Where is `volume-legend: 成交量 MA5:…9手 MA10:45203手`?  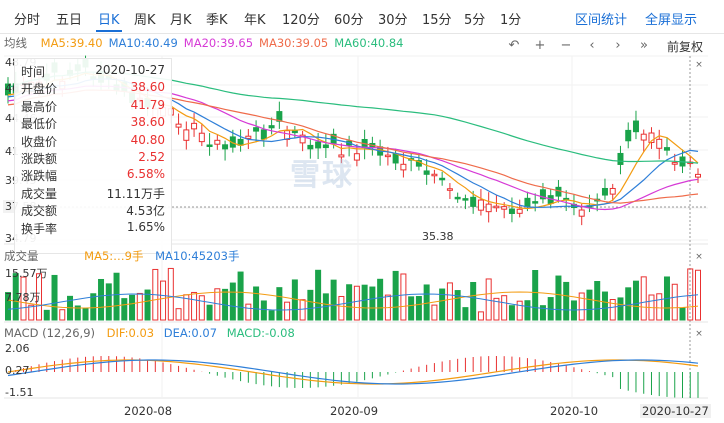
volume-legend: 成交量 MA5:…9手 MA10:45203手 is located at coordinates (122, 256).